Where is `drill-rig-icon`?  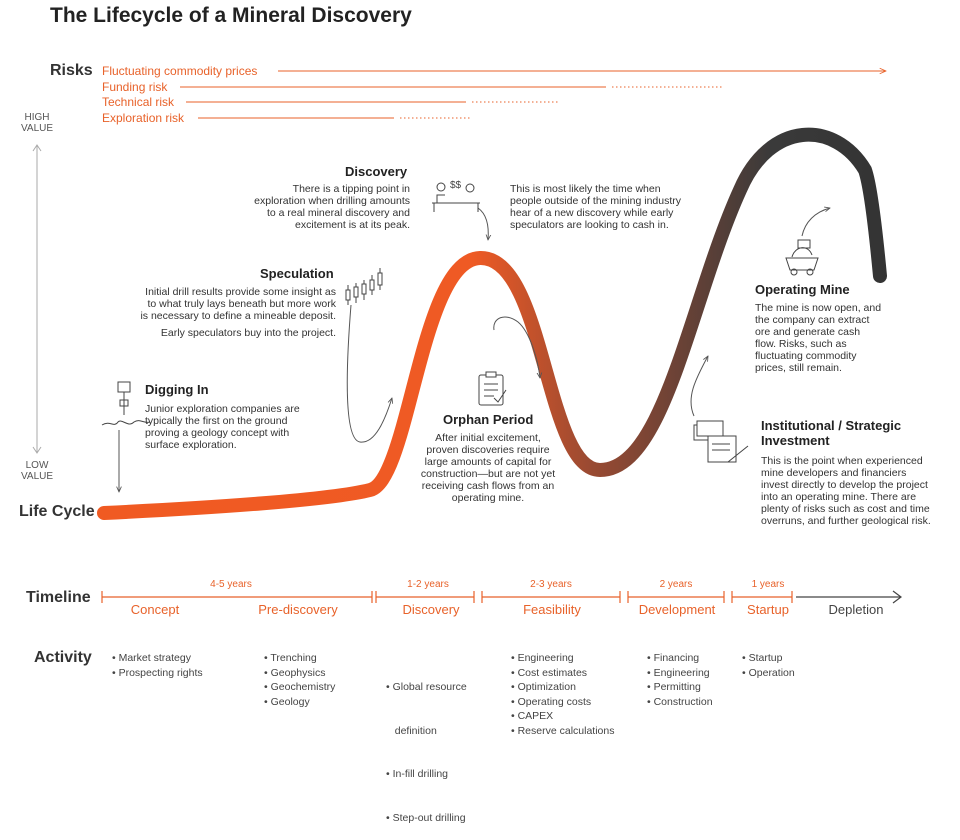
drill-rig-icon is located at coordinates (126, 403).